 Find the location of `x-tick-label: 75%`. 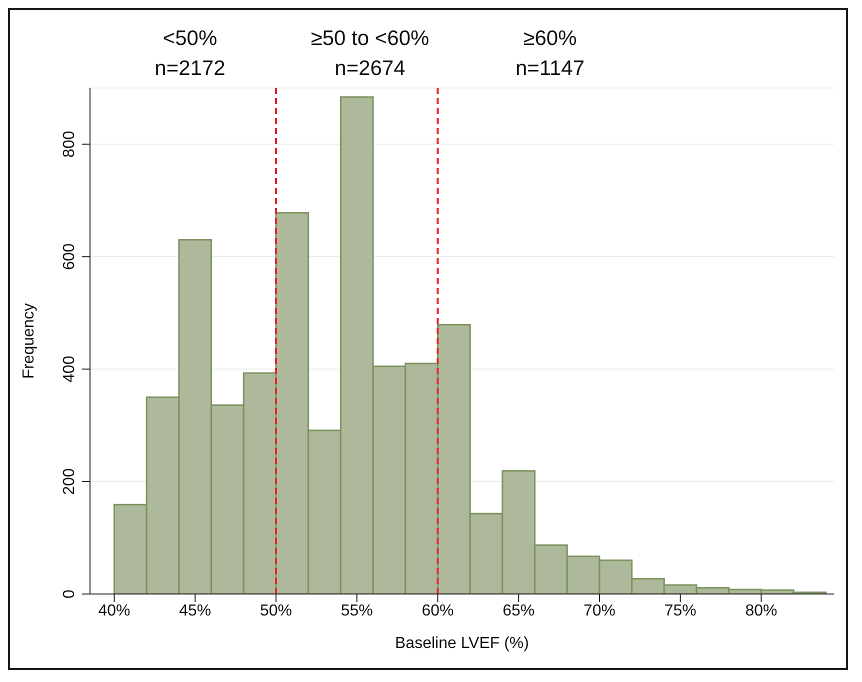

x-tick-label: 75% is located at coordinates (680, 611).